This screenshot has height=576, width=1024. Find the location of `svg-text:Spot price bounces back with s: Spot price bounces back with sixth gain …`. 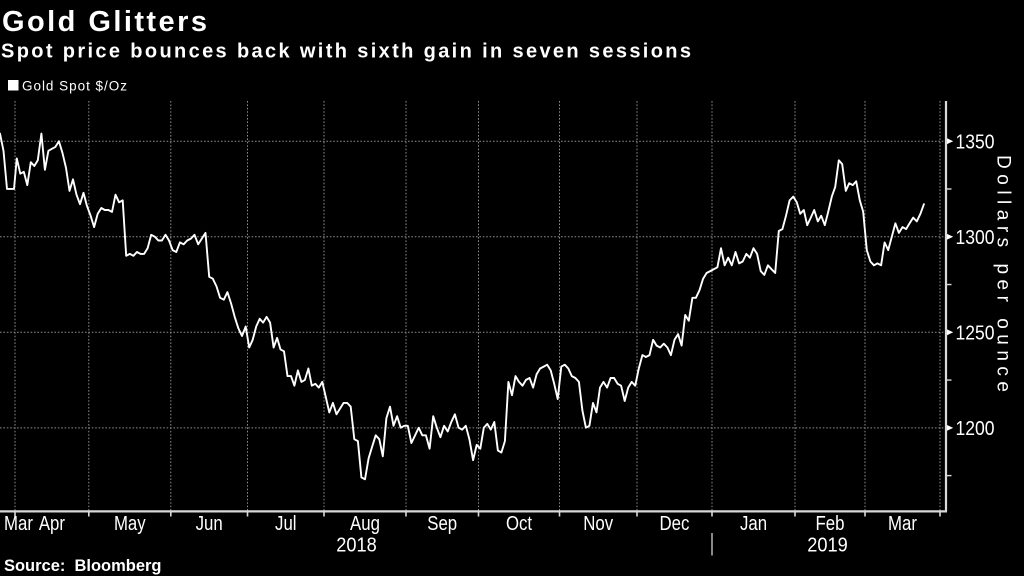

svg-text:Spot price bounces back with s: Spot price bounces back with sixth gain … is located at coordinates (346, 52).